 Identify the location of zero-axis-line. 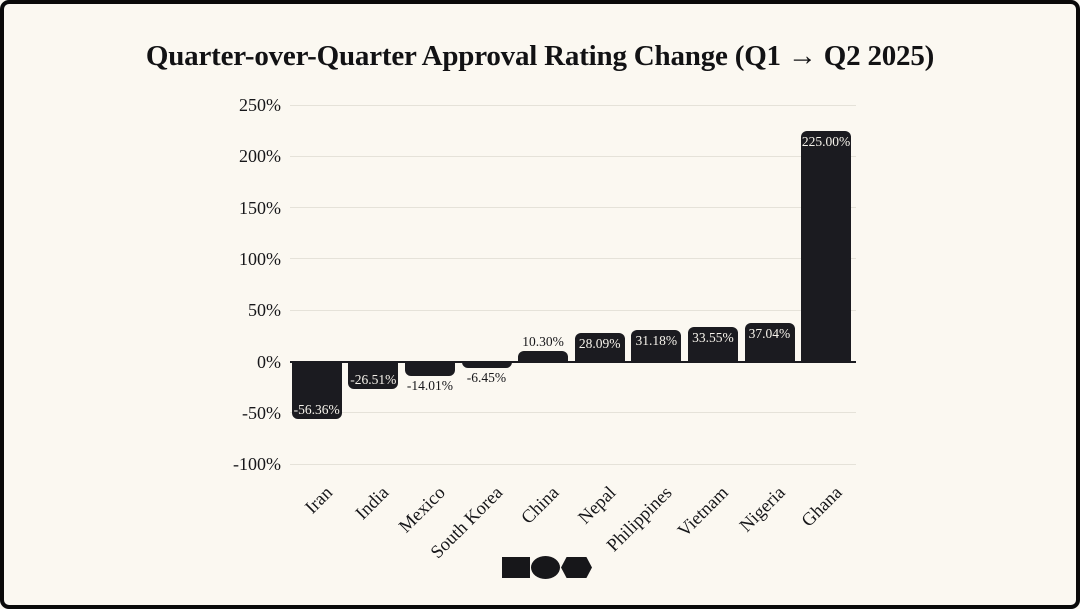
(573, 361).